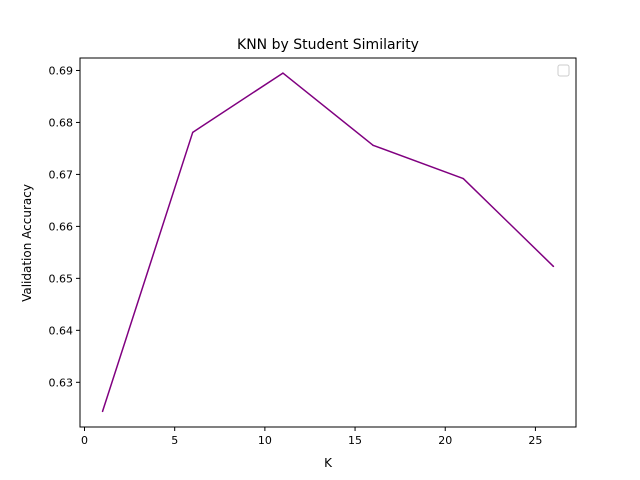  I want to click on y-axis-label: Validation Accuracy, so click(27, 243).